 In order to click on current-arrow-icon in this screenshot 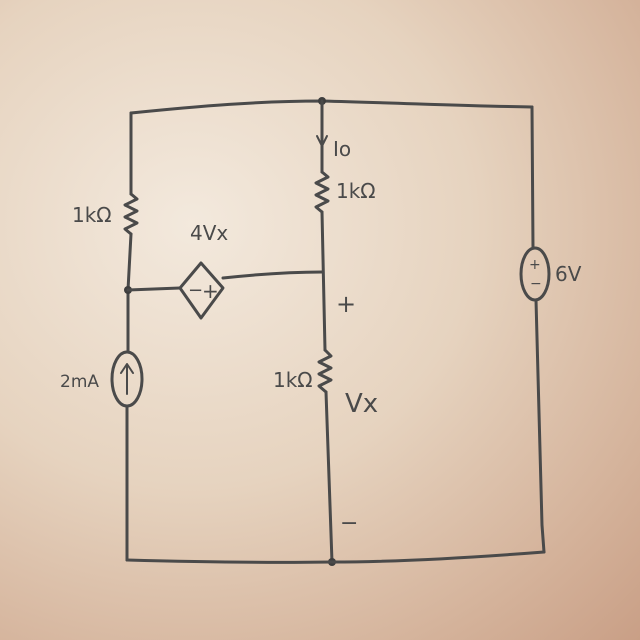, I will do `click(127, 379)`.